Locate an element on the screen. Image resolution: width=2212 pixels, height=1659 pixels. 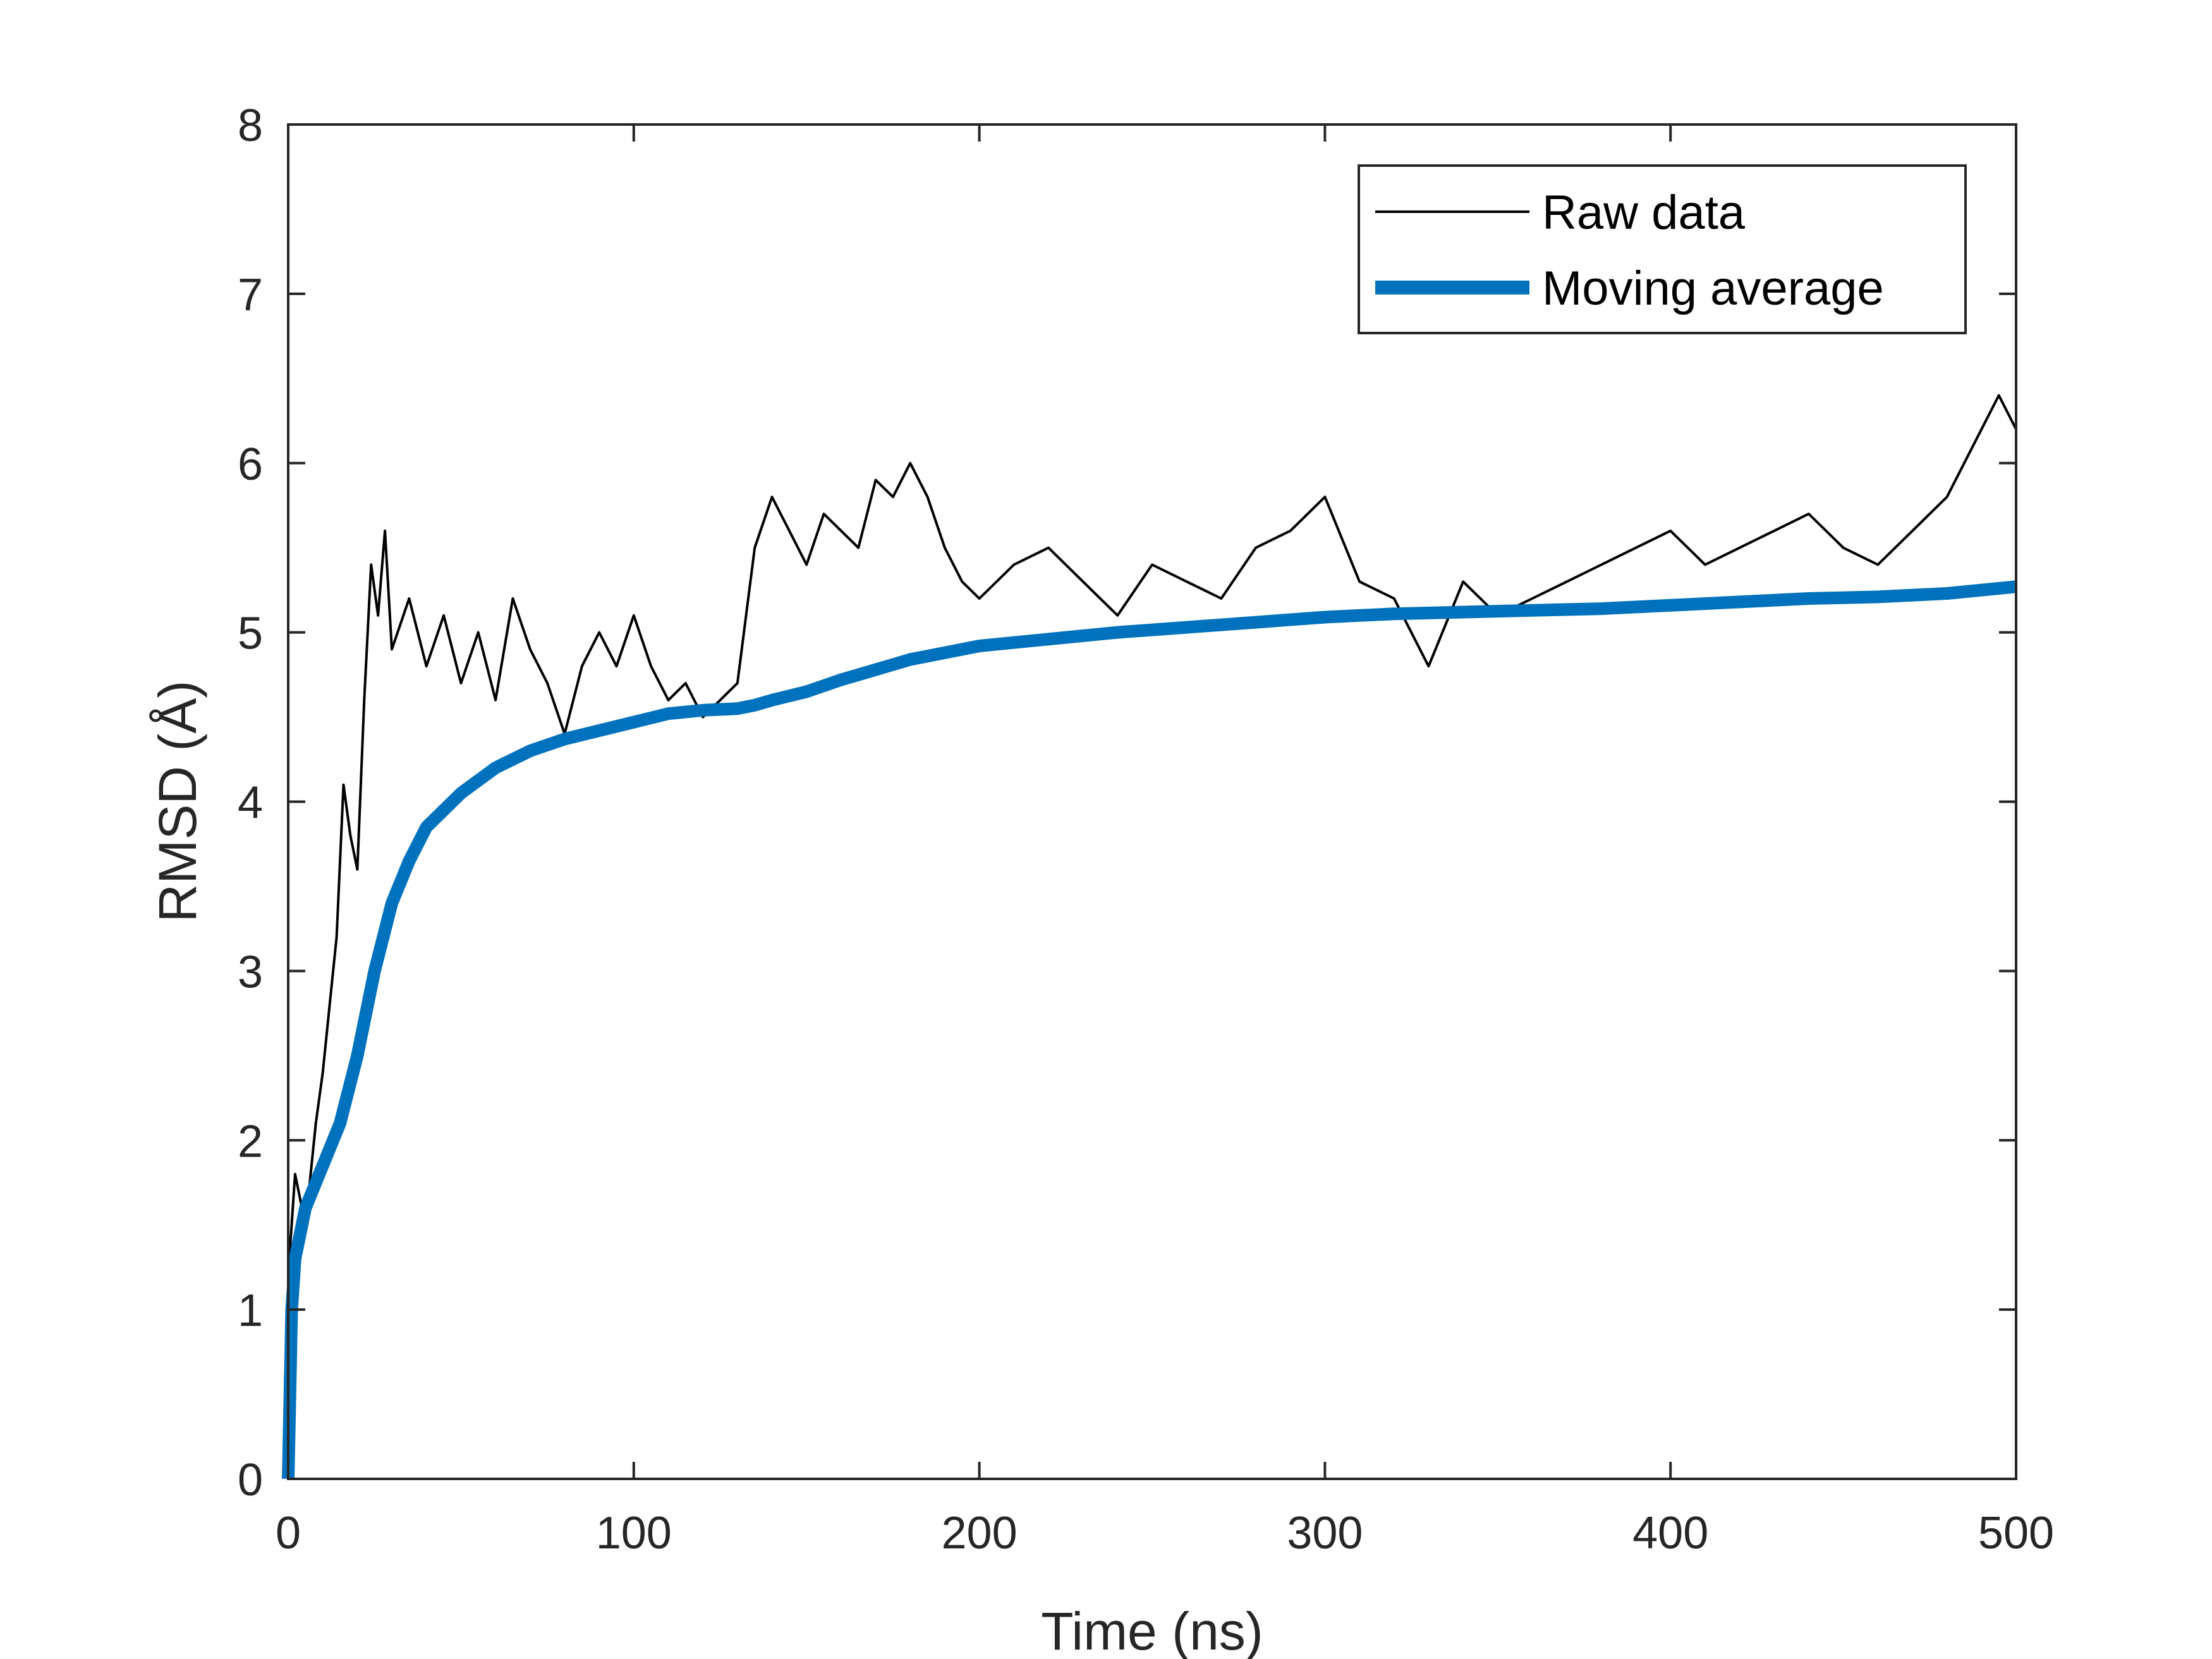
legend-label-average: Moving average is located at coordinates (1713, 288).